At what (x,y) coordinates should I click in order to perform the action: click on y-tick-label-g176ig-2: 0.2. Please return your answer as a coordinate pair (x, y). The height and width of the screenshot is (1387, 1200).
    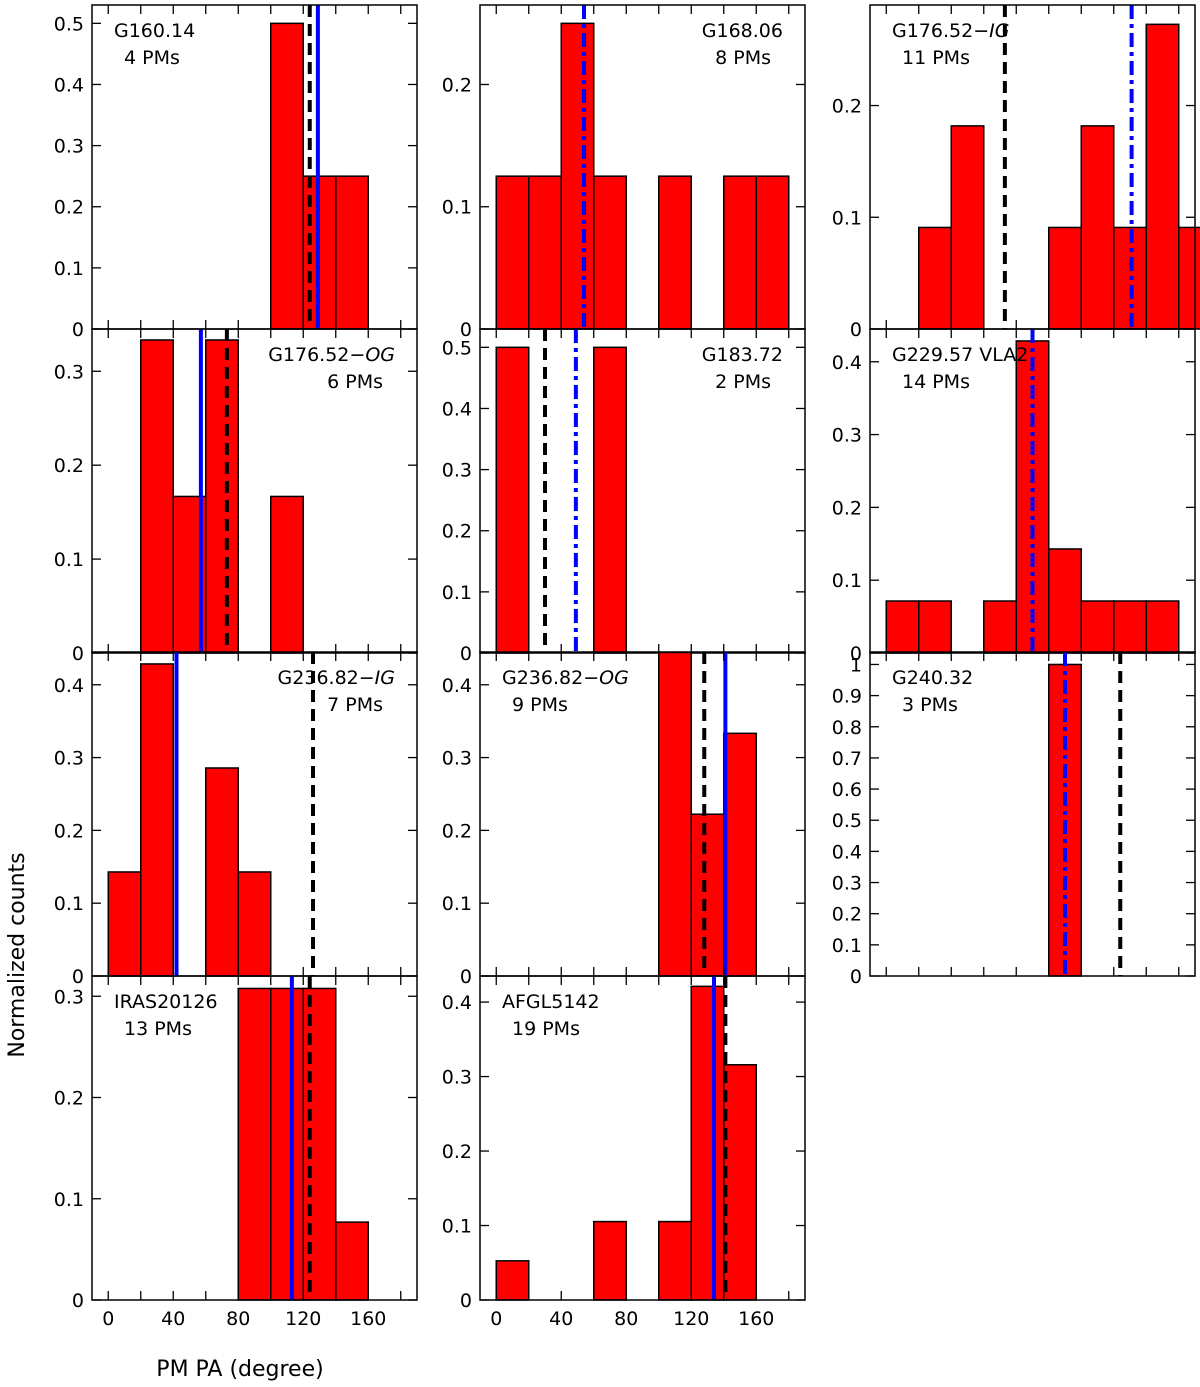
    Looking at the image, I should click on (847, 107).